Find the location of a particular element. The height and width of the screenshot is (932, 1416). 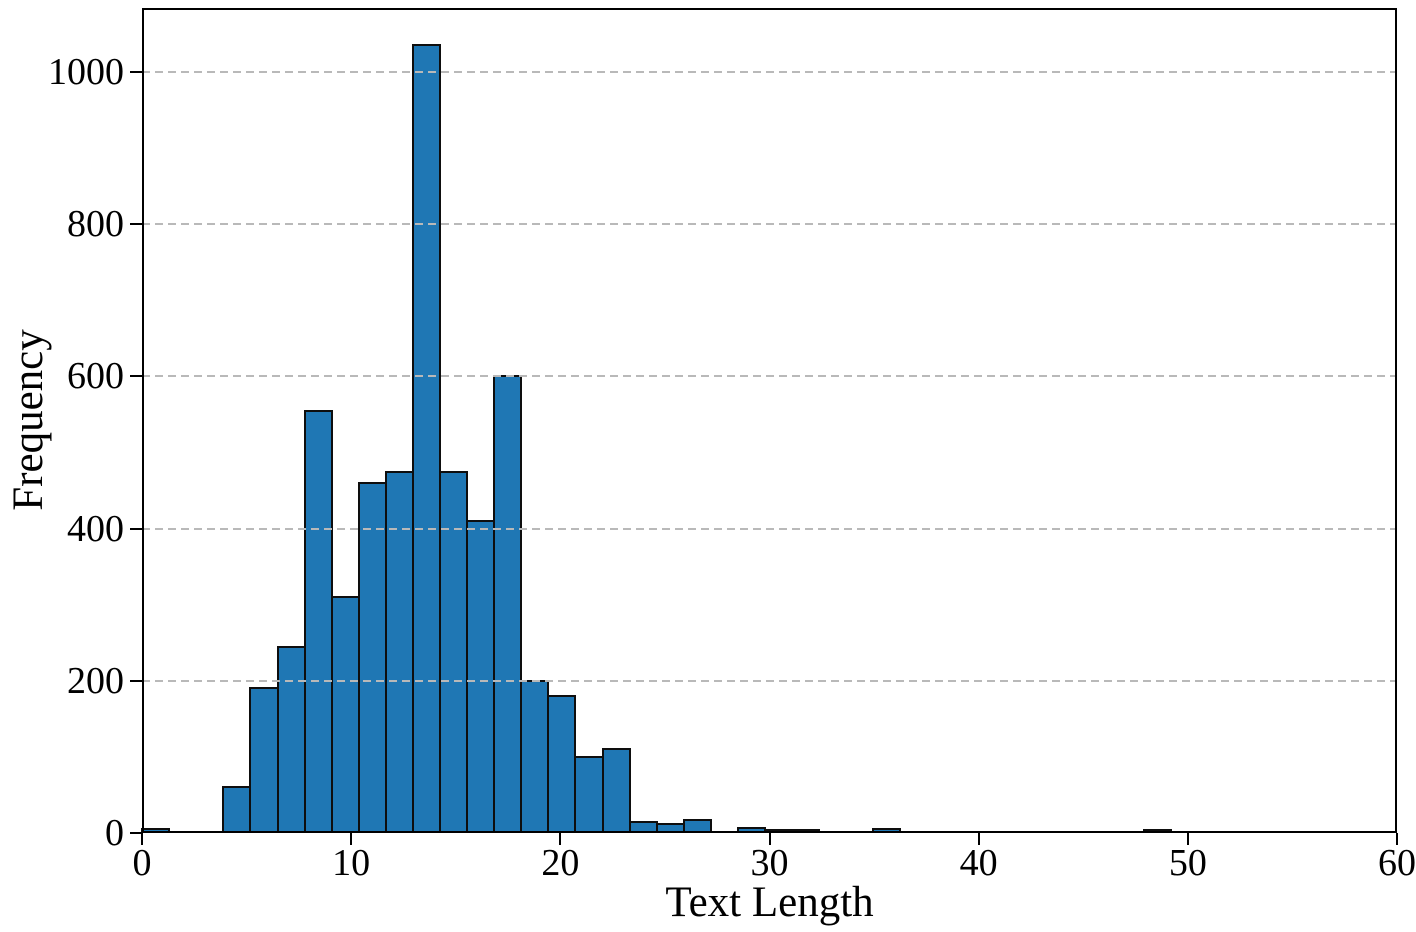

x-tick-label: 20 is located at coordinates (560, 863).